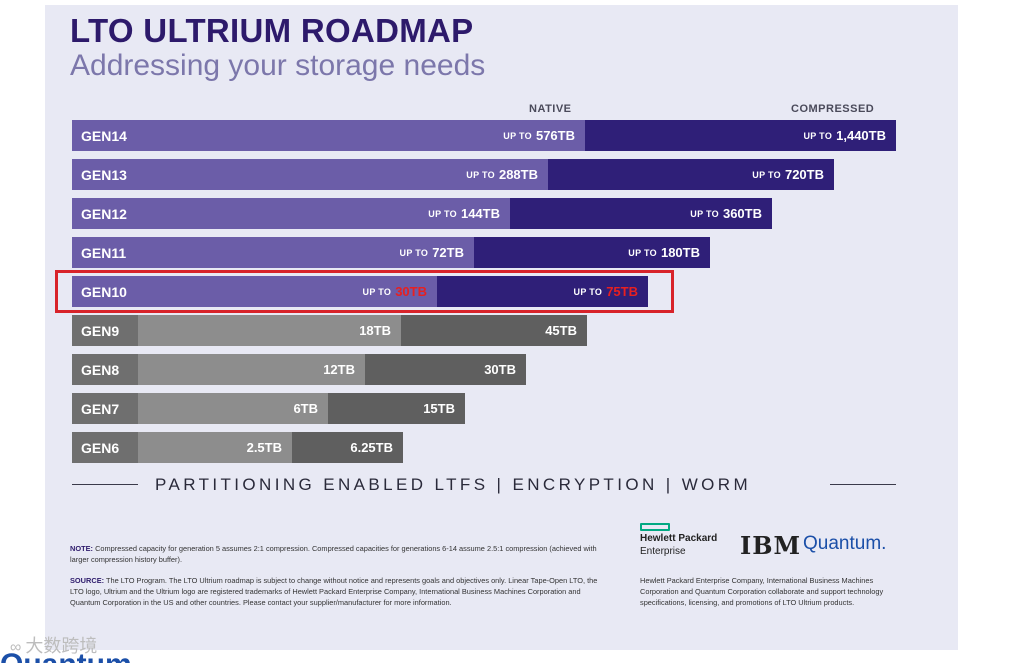  Describe the element at coordinates (448, 252) in the screenshot. I see `native-bar-value: 72TB` at that location.